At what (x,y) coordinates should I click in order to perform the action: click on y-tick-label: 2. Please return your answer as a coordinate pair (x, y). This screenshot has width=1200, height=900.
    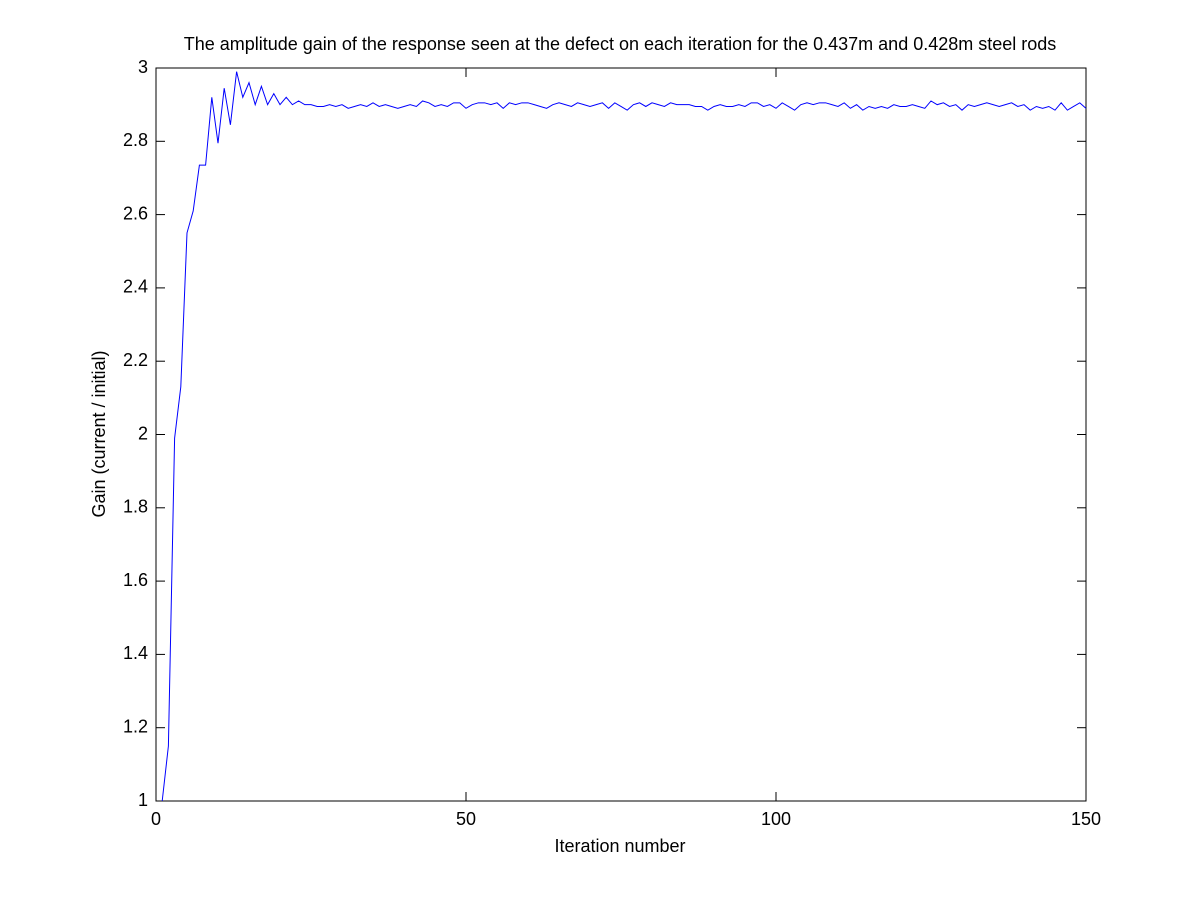
    Looking at the image, I should click on (143, 433).